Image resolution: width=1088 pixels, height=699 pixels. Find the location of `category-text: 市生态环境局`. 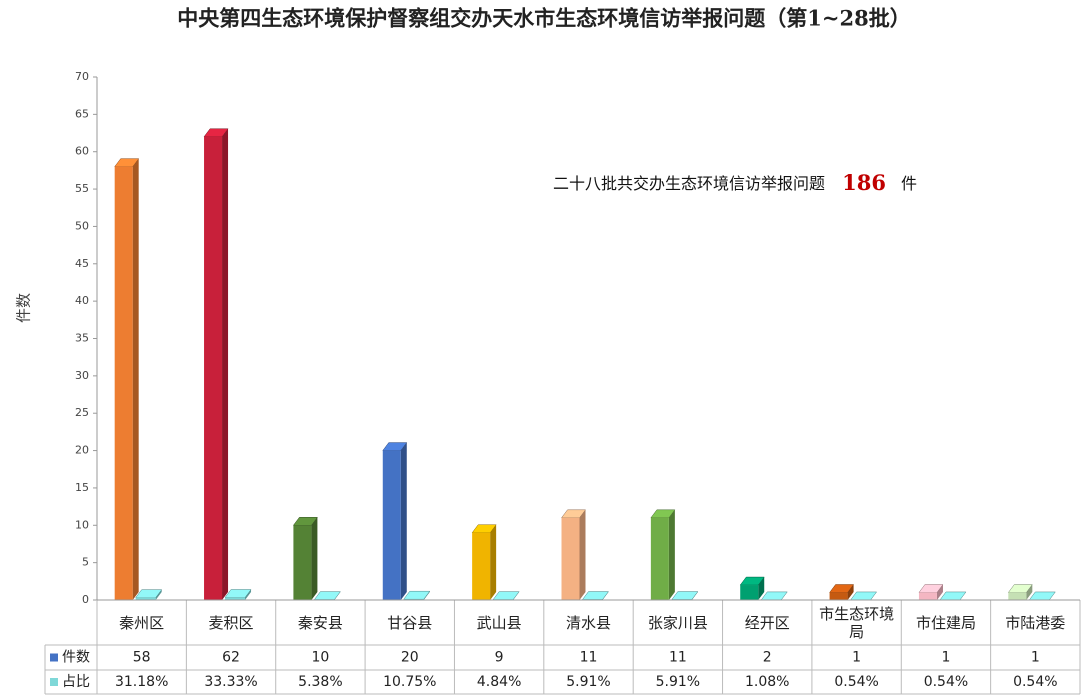

category-text: 市生态环境局 is located at coordinates (857, 622).